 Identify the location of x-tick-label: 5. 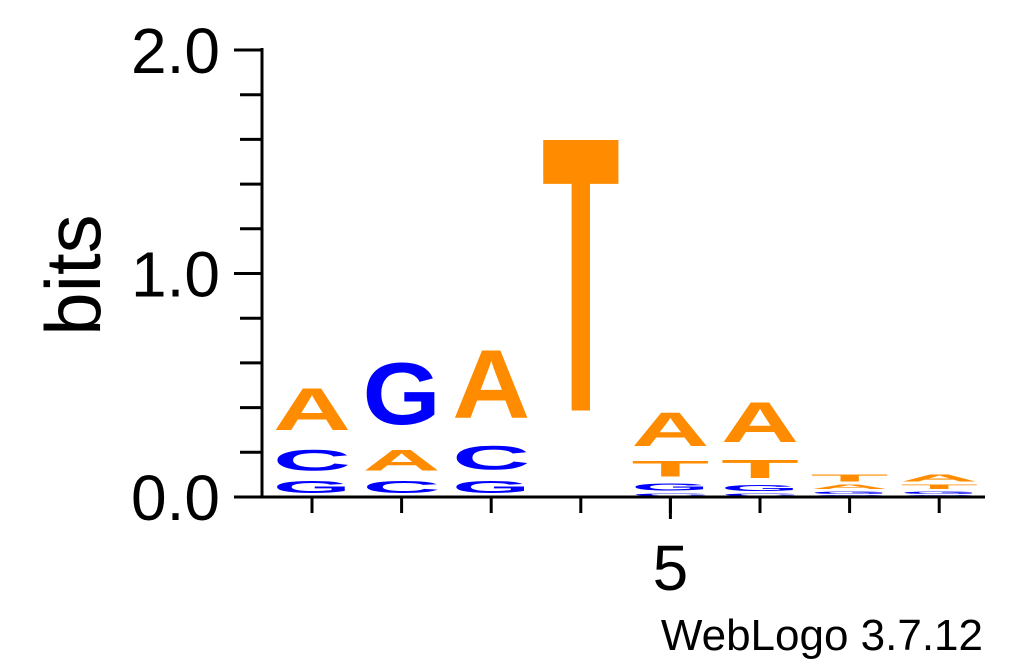
(671, 568).